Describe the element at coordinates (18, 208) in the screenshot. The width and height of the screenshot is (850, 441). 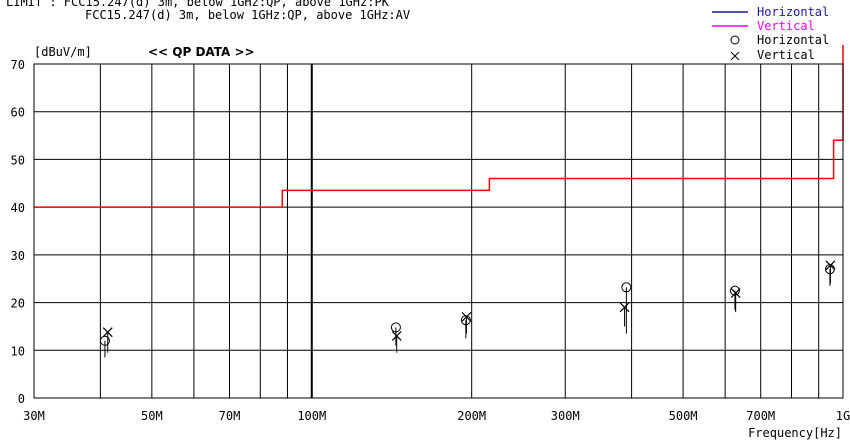
I see `y-tick-label: 40` at that location.